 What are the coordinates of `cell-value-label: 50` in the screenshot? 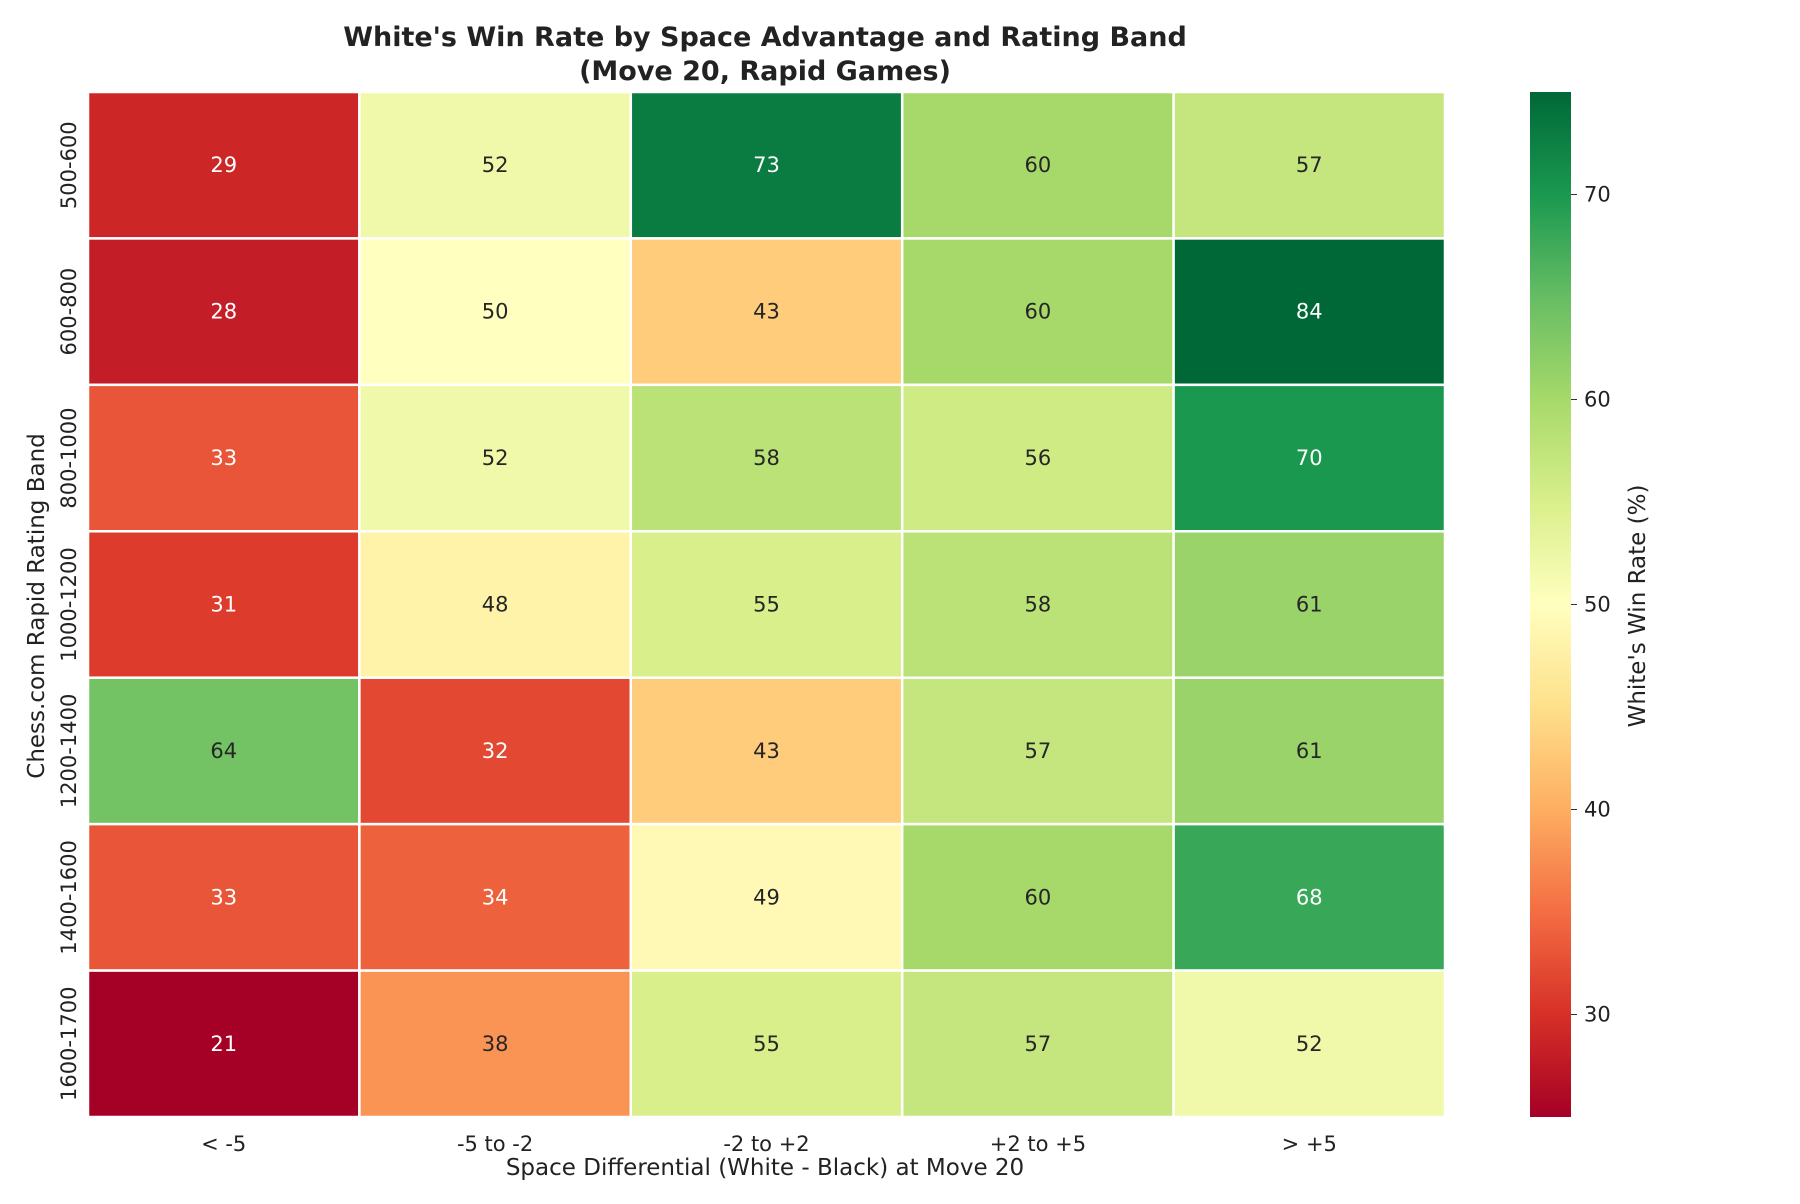 It's located at (495, 312).